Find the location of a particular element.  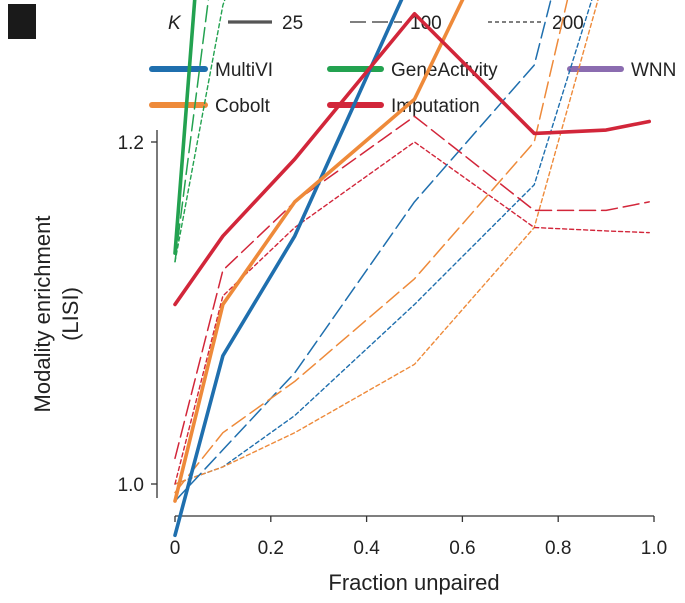

x-tick-label: 0.8 is located at coordinates (558, 548).